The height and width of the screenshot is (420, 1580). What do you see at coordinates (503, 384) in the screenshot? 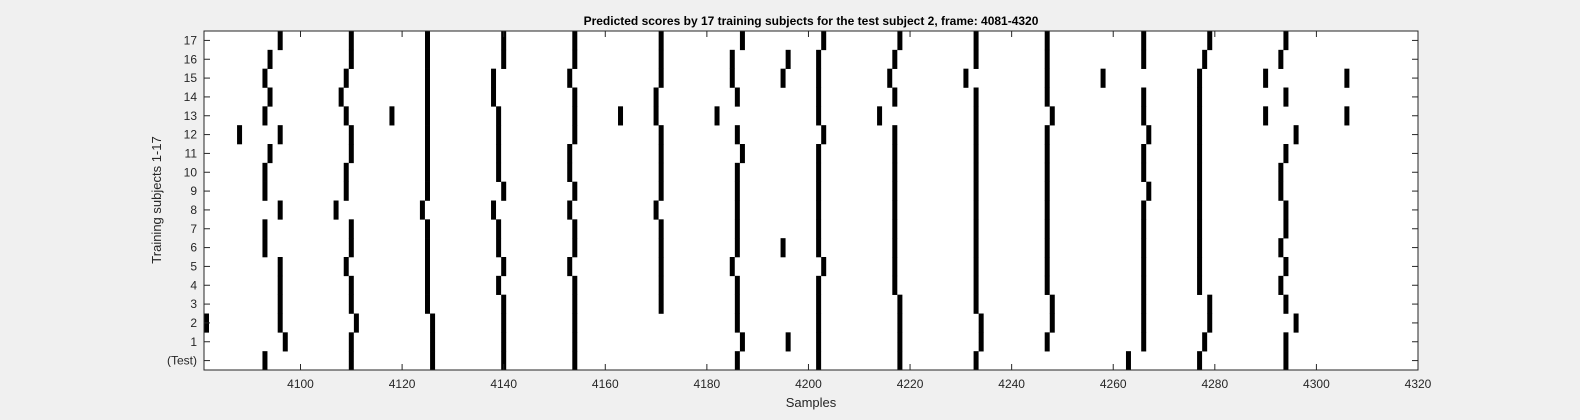
I see `x-tick-label: 4140` at bounding box center [503, 384].